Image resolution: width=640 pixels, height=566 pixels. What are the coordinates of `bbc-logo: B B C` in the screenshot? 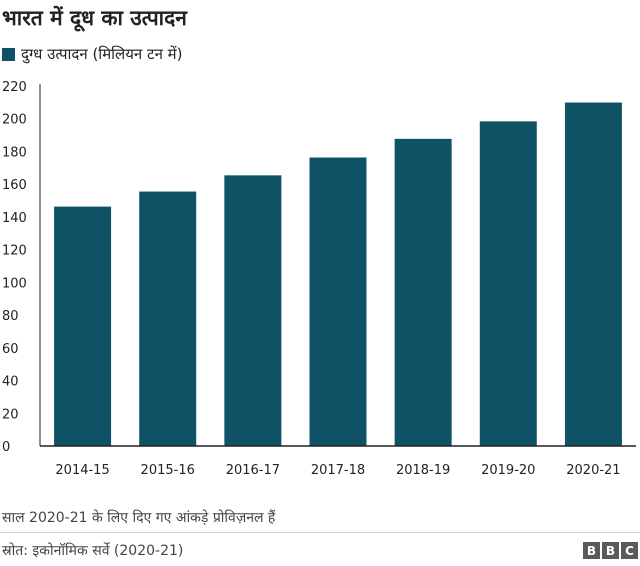 It's located at (610, 550).